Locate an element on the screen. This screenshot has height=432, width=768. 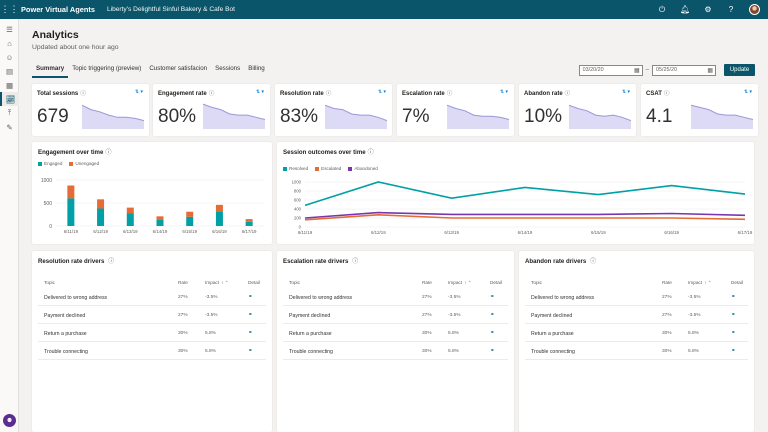
avatar is located at coordinates (754, 9).